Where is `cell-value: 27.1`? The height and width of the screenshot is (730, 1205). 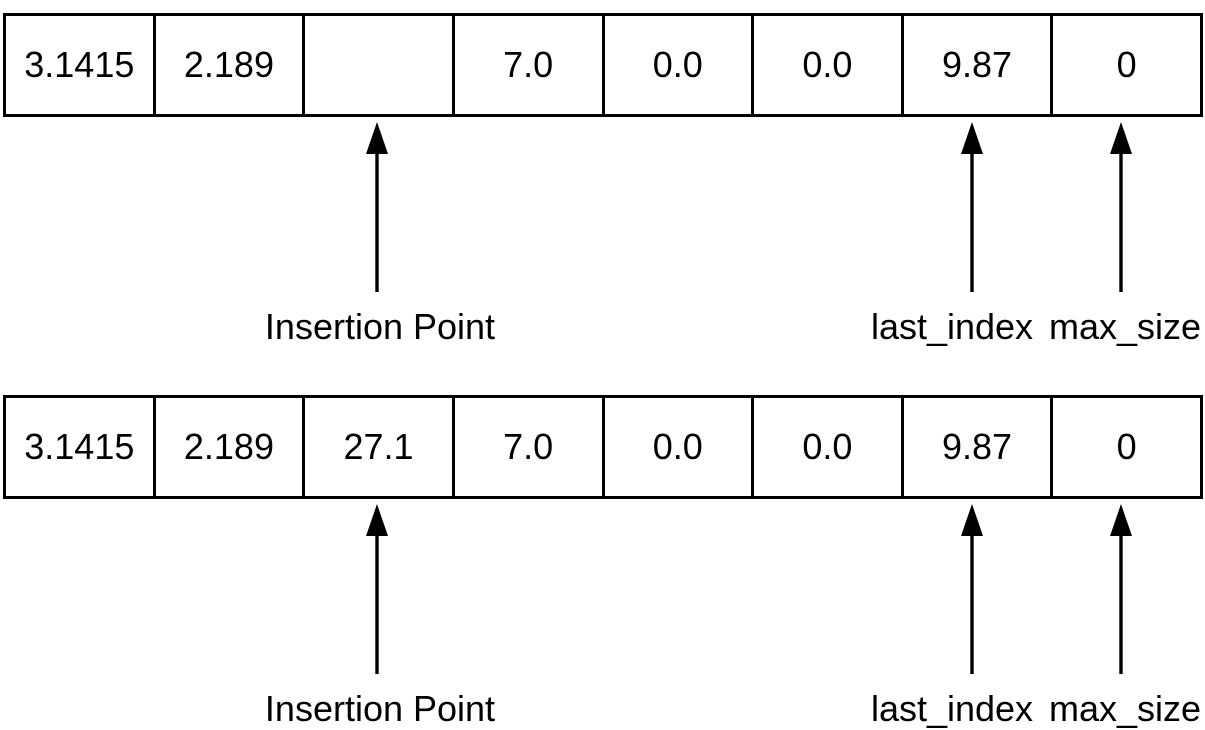
cell-value: 27.1 is located at coordinates (378, 446).